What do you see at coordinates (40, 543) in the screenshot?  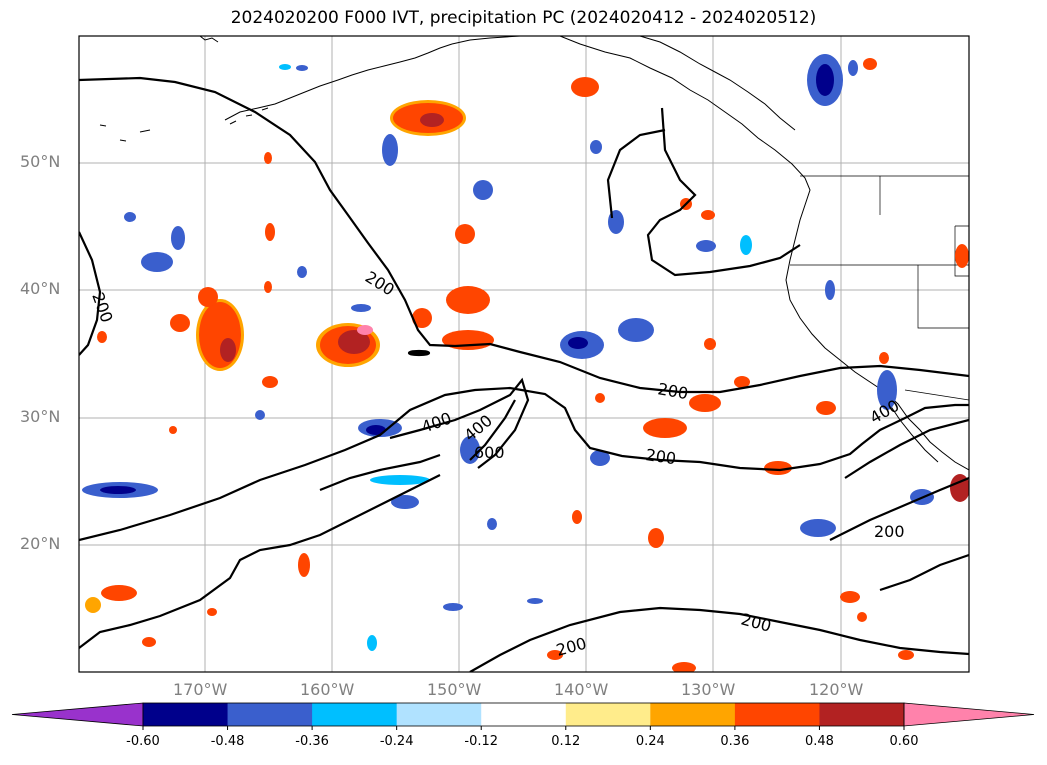 I see `lat-label-20n: 20°N` at bounding box center [40, 543].